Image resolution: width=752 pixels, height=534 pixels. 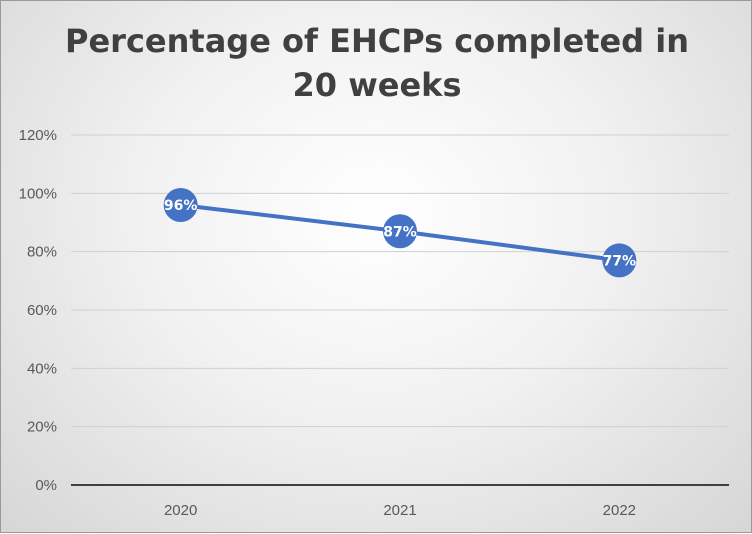 What do you see at coordinates (46, 485) in the screenshot?
I see `y-tick-label: 0%` at bounding box center [46, 485].